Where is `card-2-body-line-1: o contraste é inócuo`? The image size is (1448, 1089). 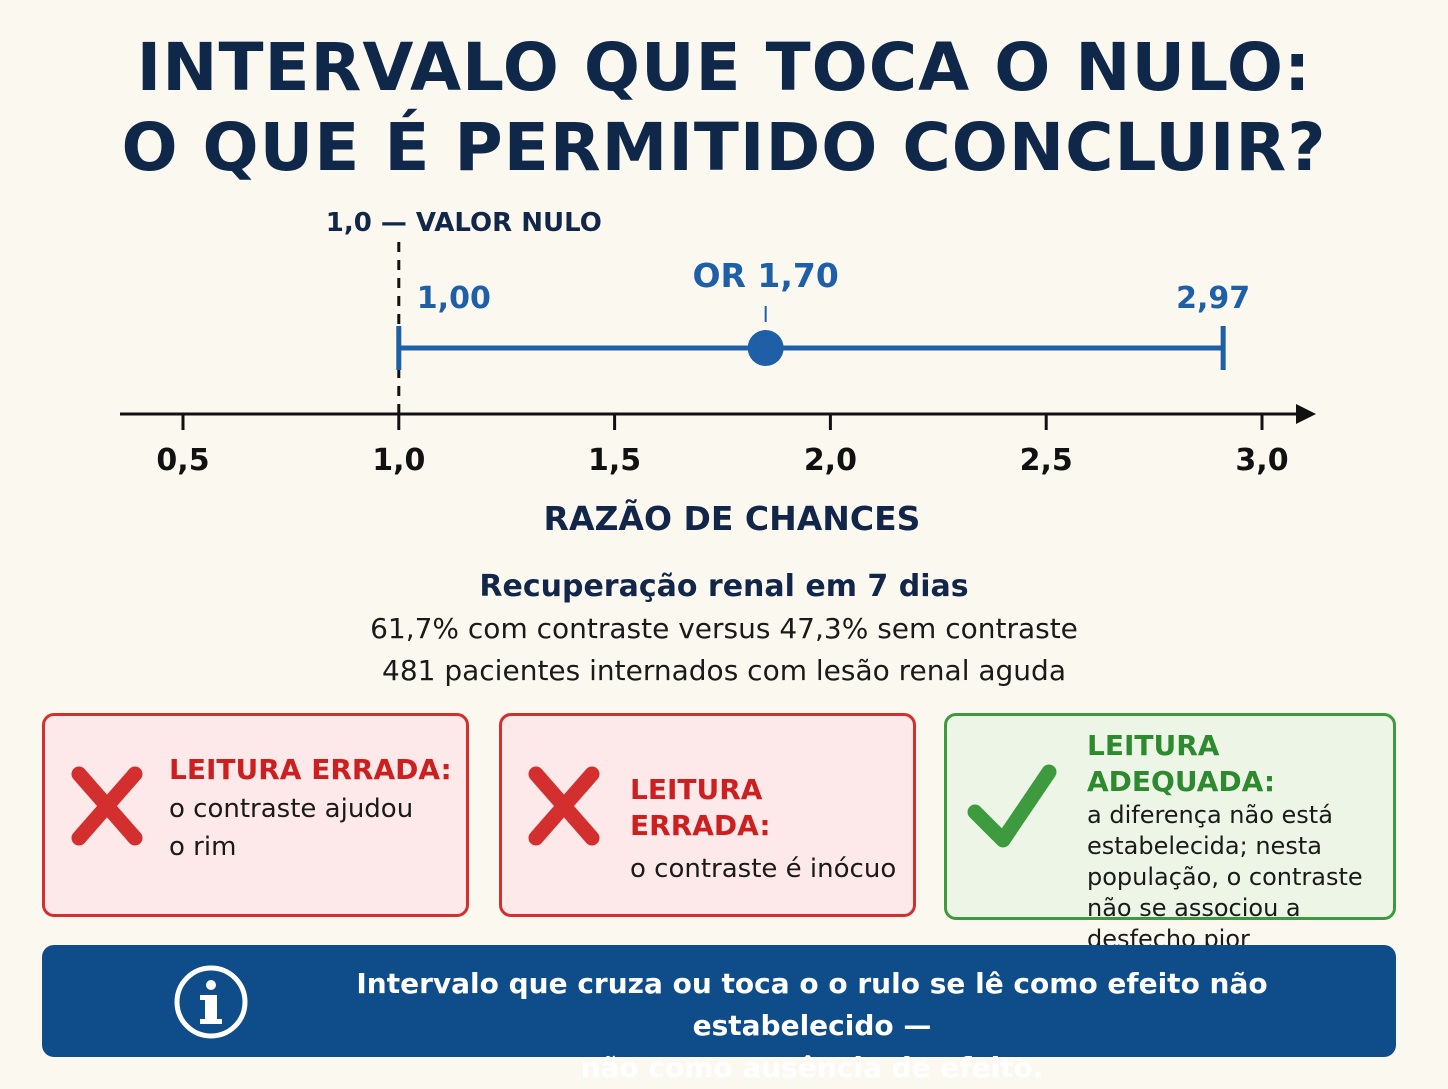 card-2-body-line-1: o contraste é inócuo is located at coordinates (763, 869).